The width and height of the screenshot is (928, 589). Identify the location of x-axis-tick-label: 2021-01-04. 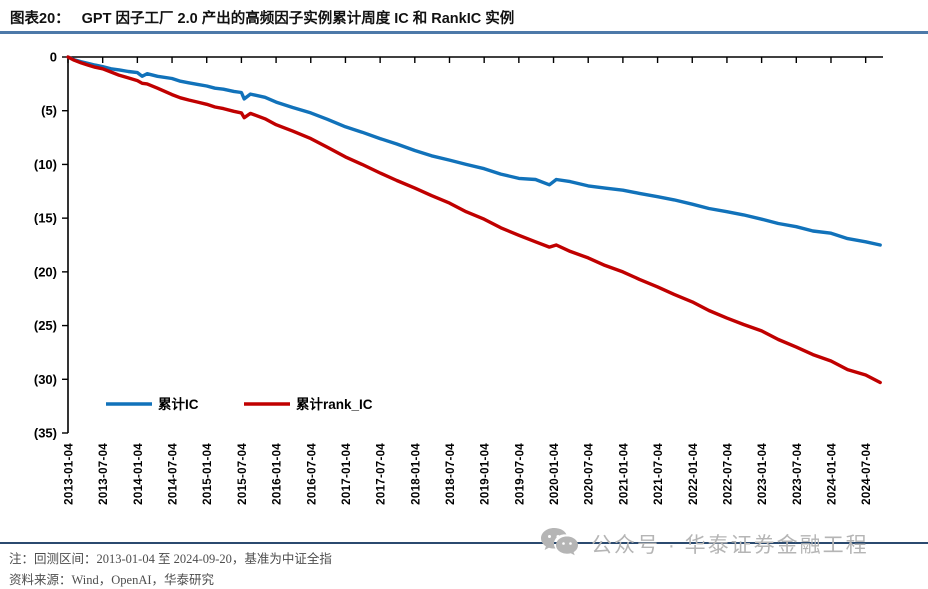
(624, 474).